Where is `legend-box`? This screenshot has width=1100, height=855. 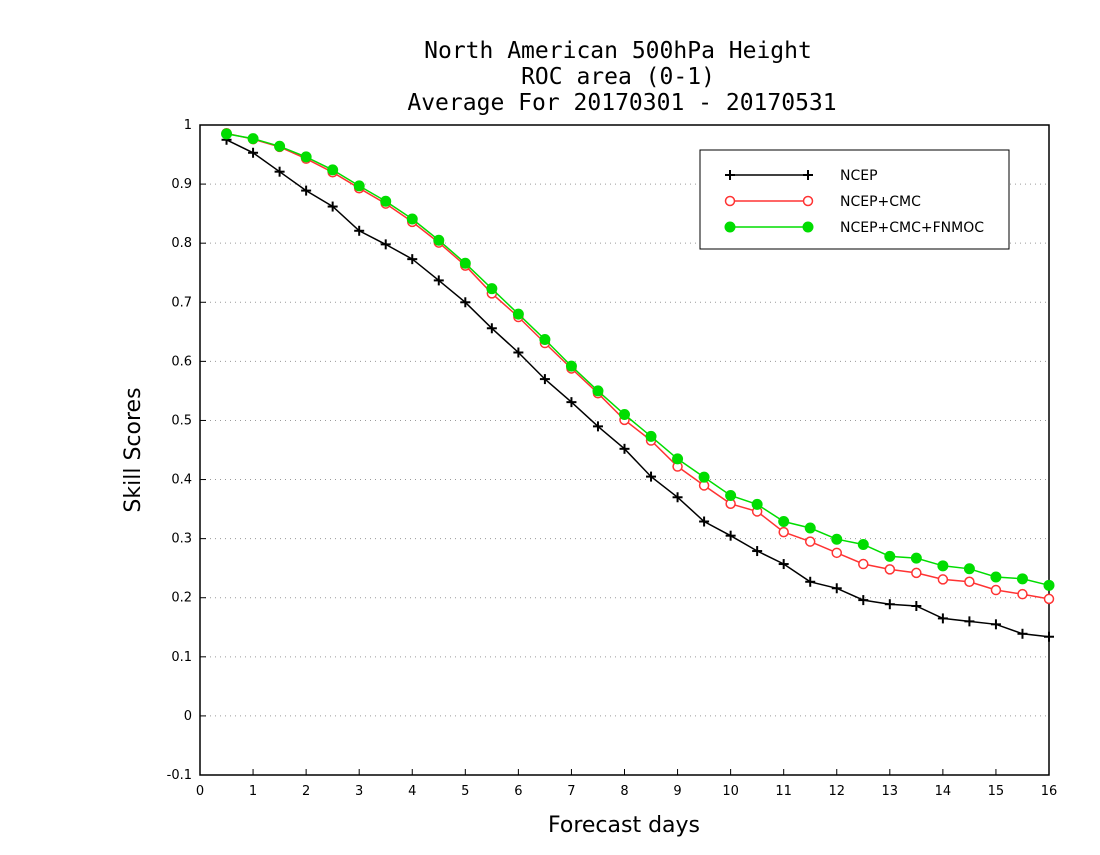 legend-box is located at coordinates (854, 199).